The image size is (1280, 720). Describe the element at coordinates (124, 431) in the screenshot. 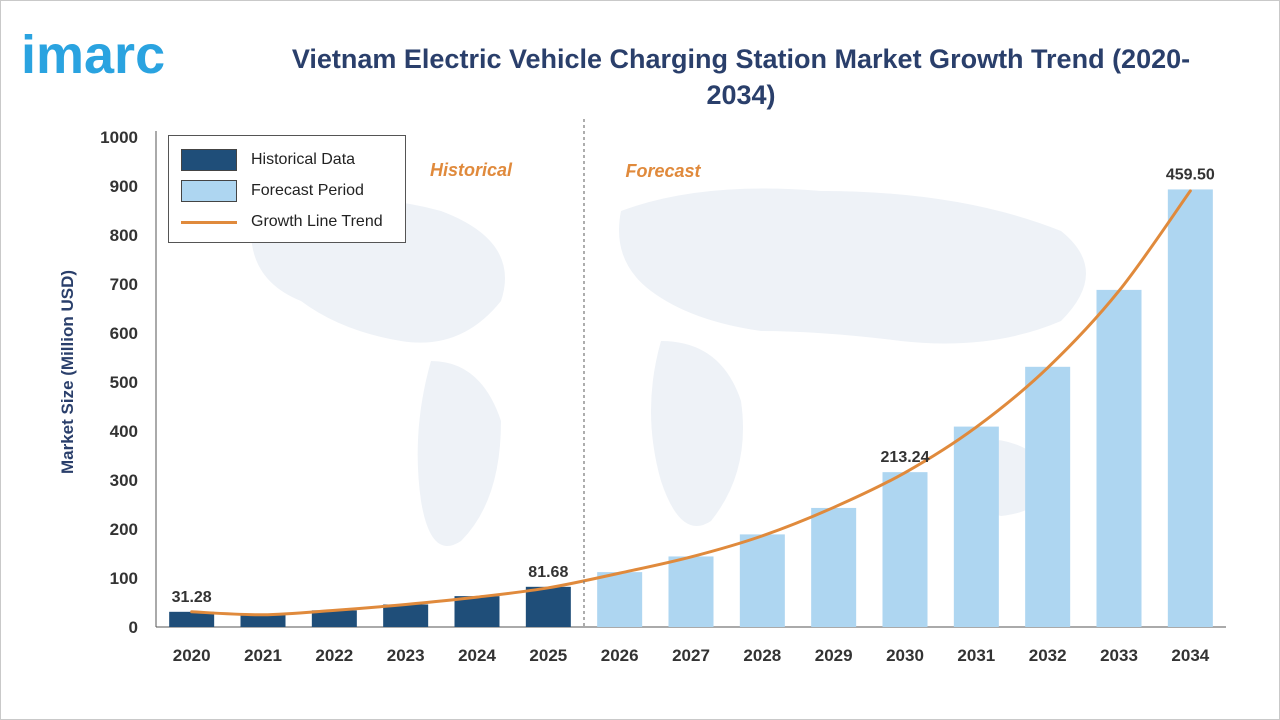

I see `y-tick-label: 400` at that location.